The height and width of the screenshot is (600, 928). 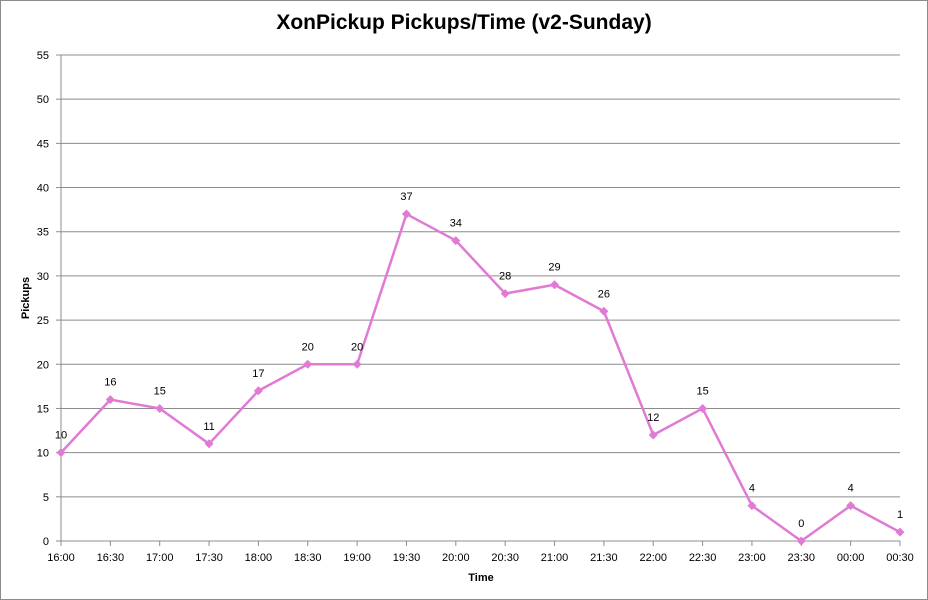 What do you see at coordinates (456, 558) in the screenshot?
I see `x-tick-label: 20:00` at bounding box center [456, 558].